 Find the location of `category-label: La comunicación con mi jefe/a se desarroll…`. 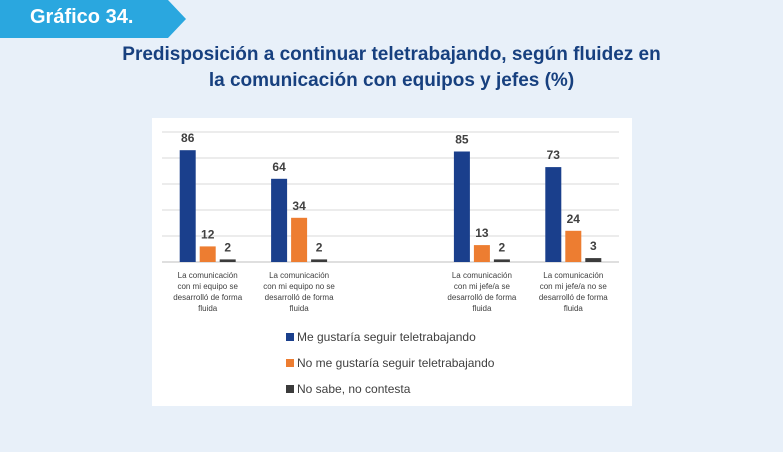

category-label: La comunicación con mi jefe/a se desarroll… is located at coordinates (482, 292).